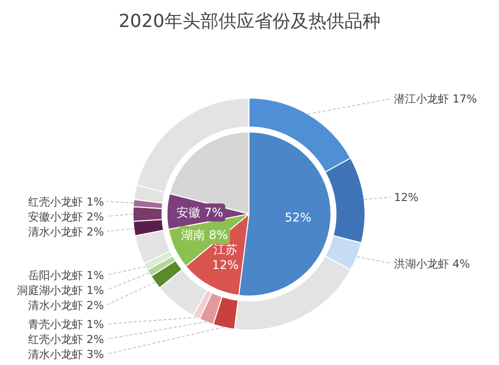 This screenshot has height=365, width=499. Describe the element at coordinates (435, 99) in the screenshot. I see `slice-label: 潜江小龙虾 17%` at that location.